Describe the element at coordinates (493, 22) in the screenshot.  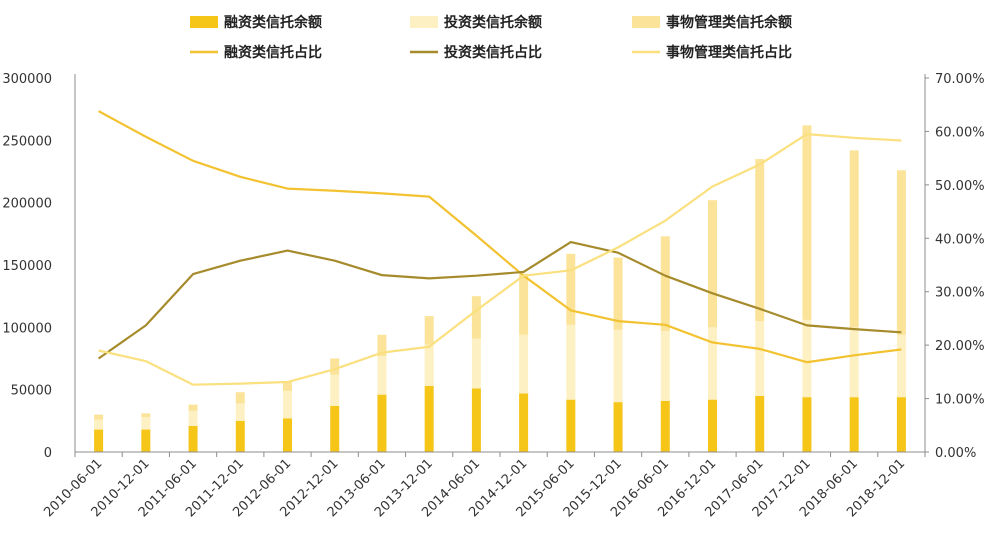
I see `legend-label-bar-1: 投资类信托余额` at that location.